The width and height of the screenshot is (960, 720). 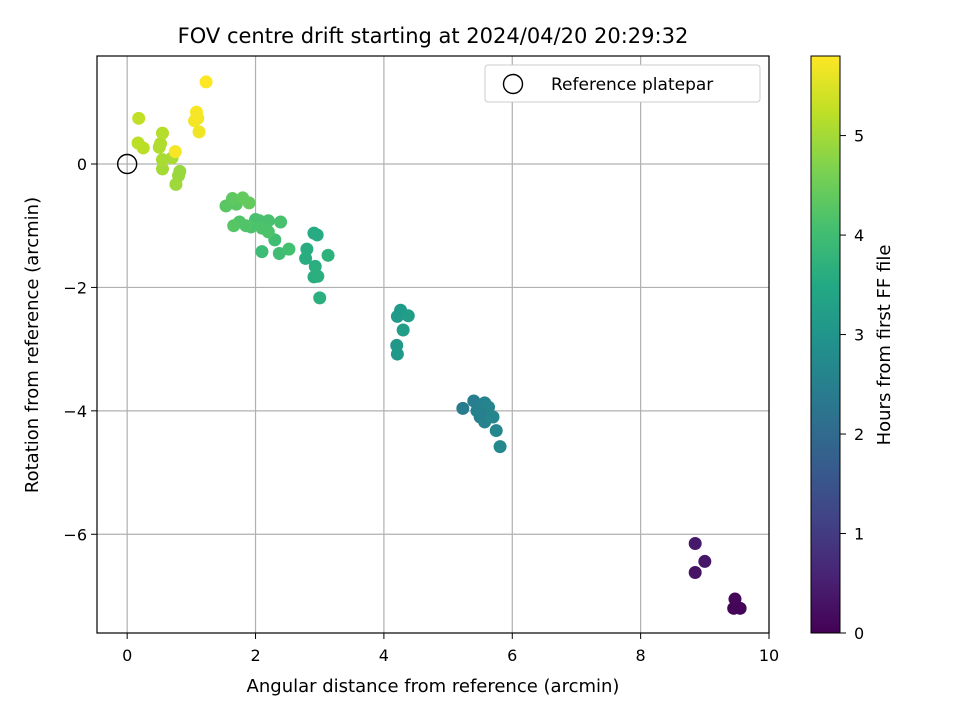 I want to click on colorbar-tick-label: 3, so click(x=859, y=335).